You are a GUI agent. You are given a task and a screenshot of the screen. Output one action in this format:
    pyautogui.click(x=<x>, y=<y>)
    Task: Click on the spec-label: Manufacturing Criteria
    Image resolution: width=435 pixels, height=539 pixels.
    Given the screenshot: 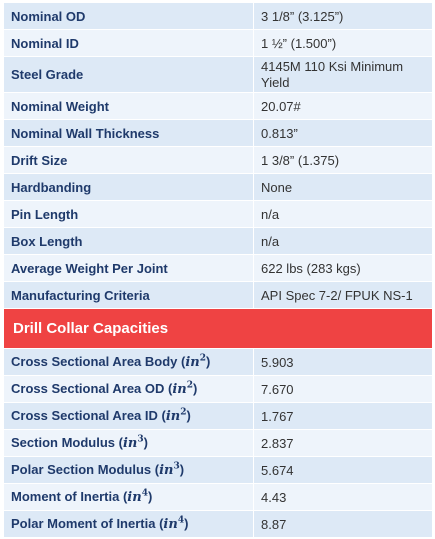 What is the action you would take?
    pyautogui.click(x=128, y=295)
    